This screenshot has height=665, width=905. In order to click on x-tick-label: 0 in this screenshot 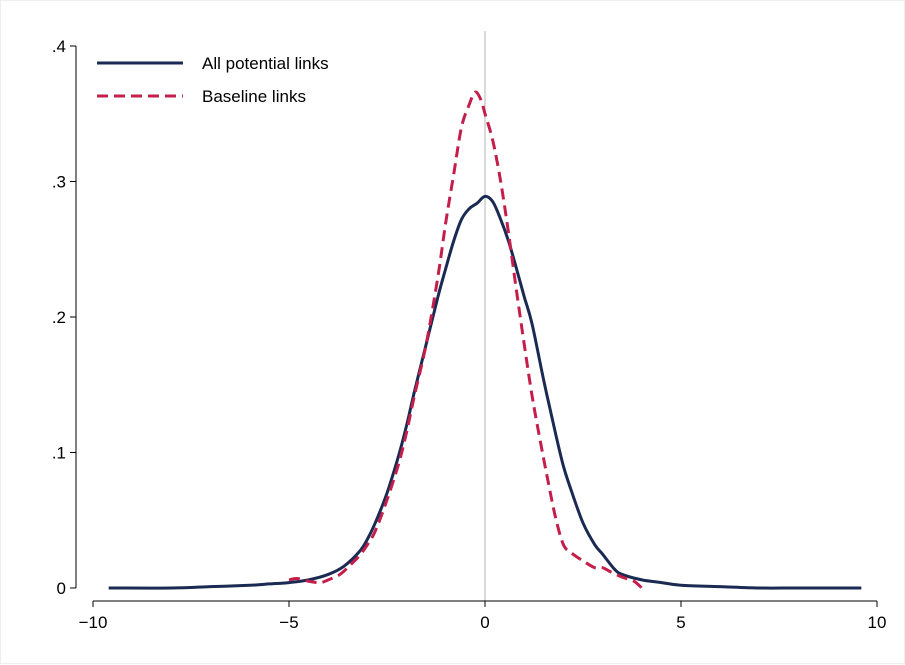, I will do `click(484, 622)`.